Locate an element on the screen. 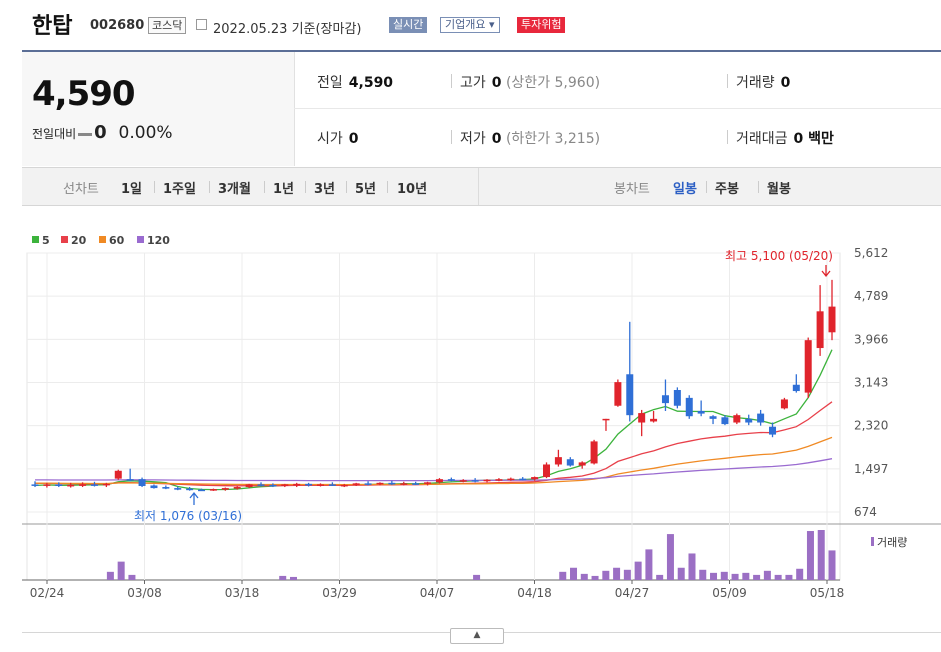 The height and width of the screenshot is (652, 941). period-5y: 5년 is located at coordinates (366, 189).